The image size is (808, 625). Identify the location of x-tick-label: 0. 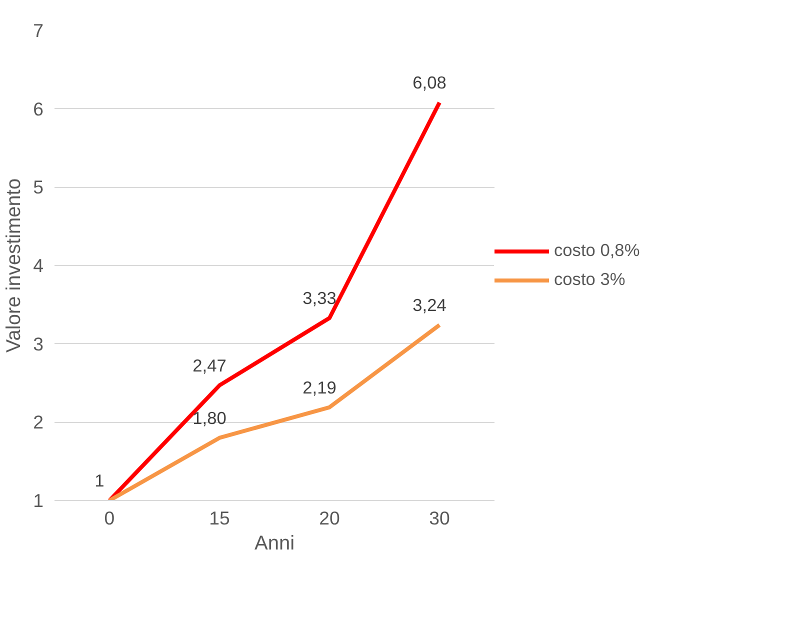
(109, 518).